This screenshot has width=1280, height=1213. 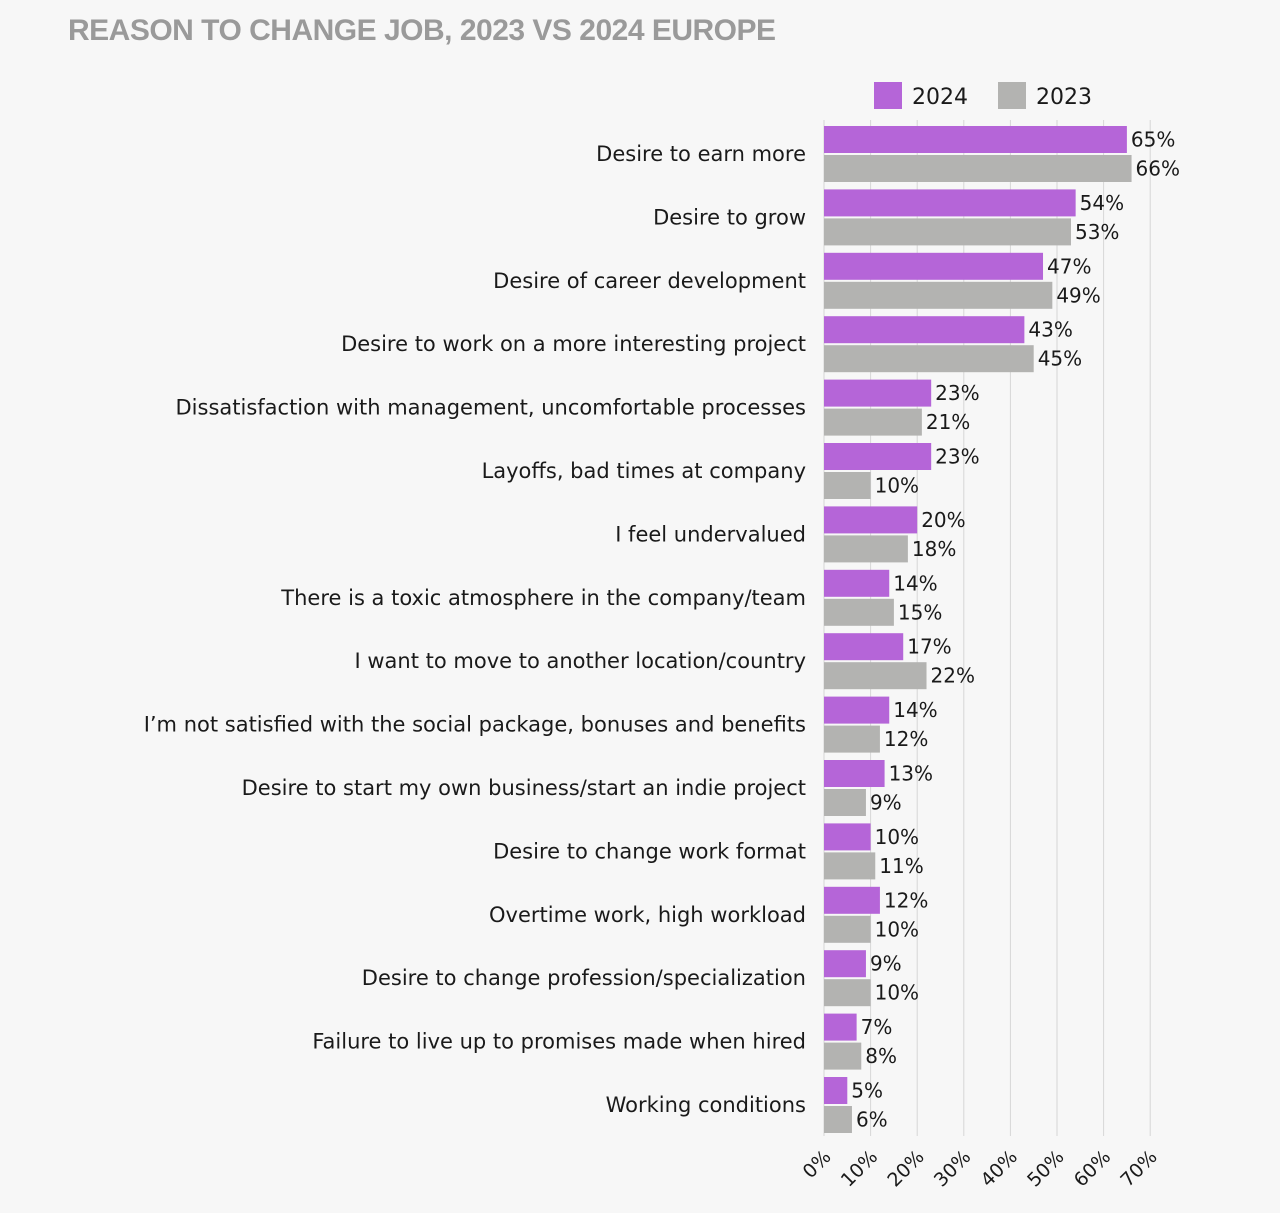 I want to click on category-label: Layoffs, bad times at company, so click(x=644, y=471).